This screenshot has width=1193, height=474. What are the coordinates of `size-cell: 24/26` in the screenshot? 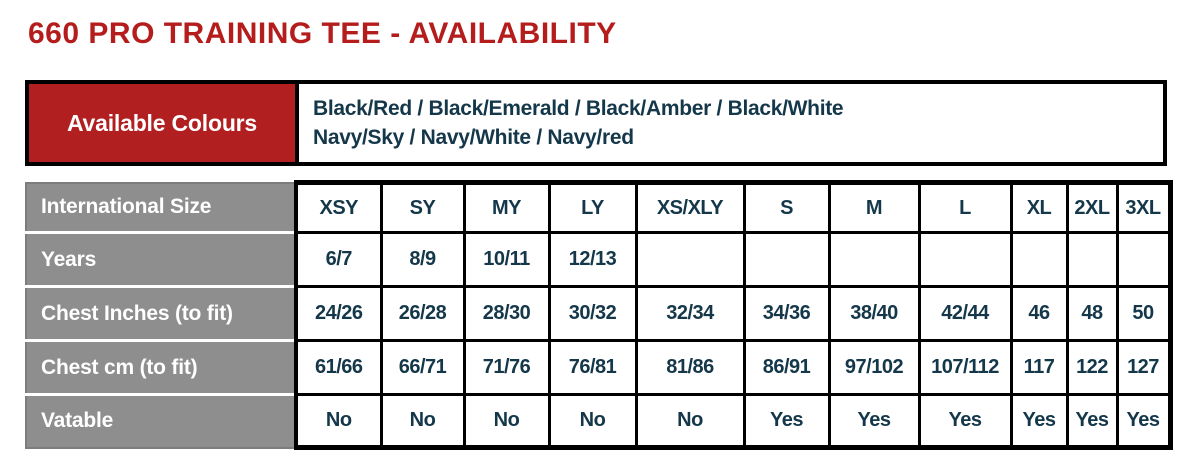 It's located at (338, 313).